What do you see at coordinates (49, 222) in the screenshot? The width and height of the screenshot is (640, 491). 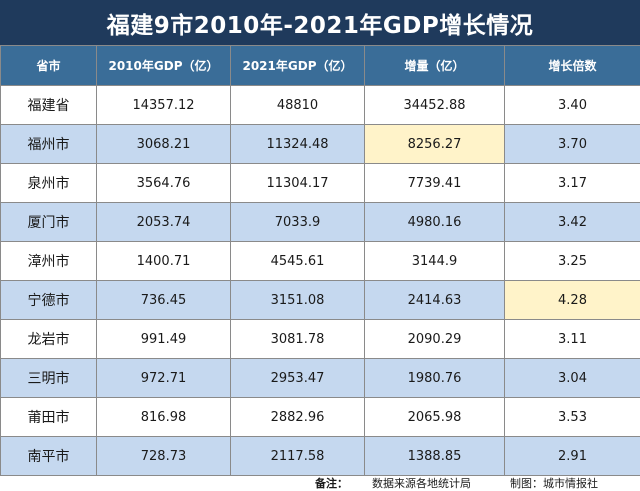 I see `cell-region: 厦门市` at bounding box center [49, 222].